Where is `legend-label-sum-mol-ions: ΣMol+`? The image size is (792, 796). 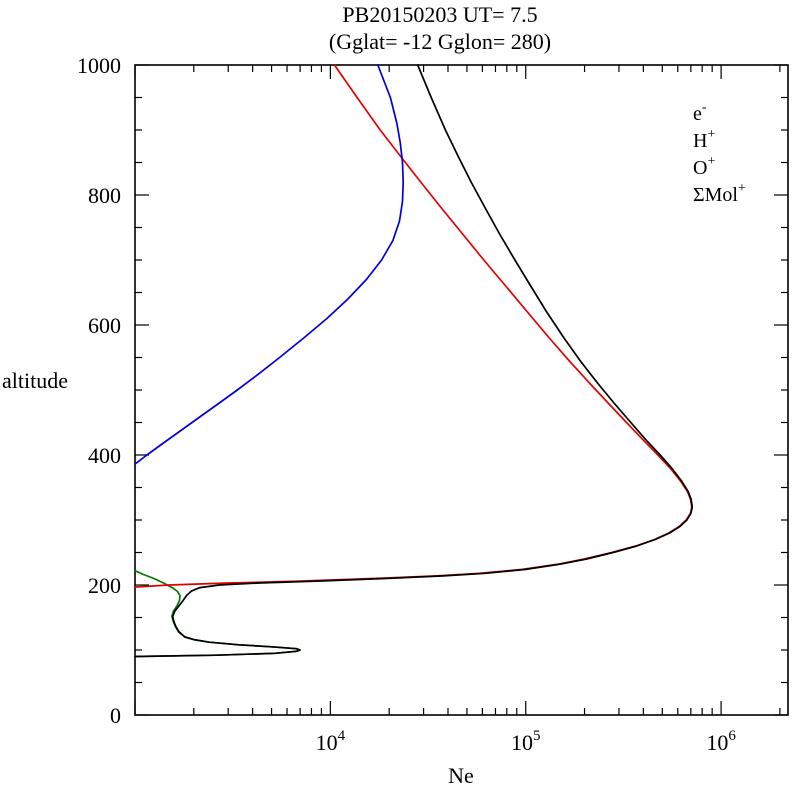
legend-label-sum-mol-ions: ΣMol+ is located at coordinates (719, 193).